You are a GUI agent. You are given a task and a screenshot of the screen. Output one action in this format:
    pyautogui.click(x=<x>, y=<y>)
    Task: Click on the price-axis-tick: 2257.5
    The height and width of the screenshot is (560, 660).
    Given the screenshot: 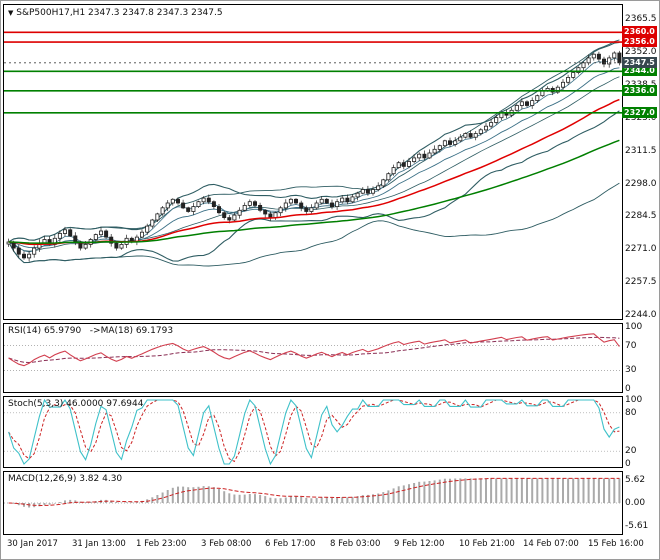 What is the action you would take?
    pyautogui.click(x=641, y=282)
    